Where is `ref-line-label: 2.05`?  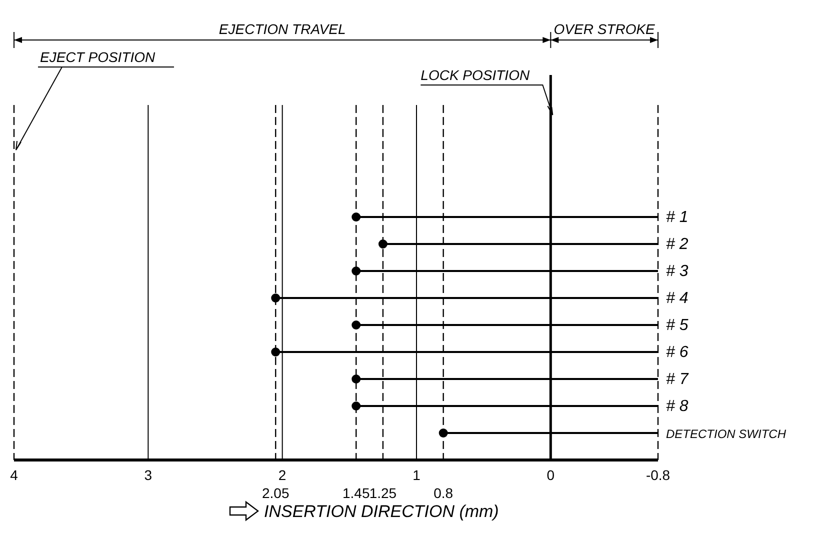
ref-line-label: 2.05 is located at coordinates (276, 493).